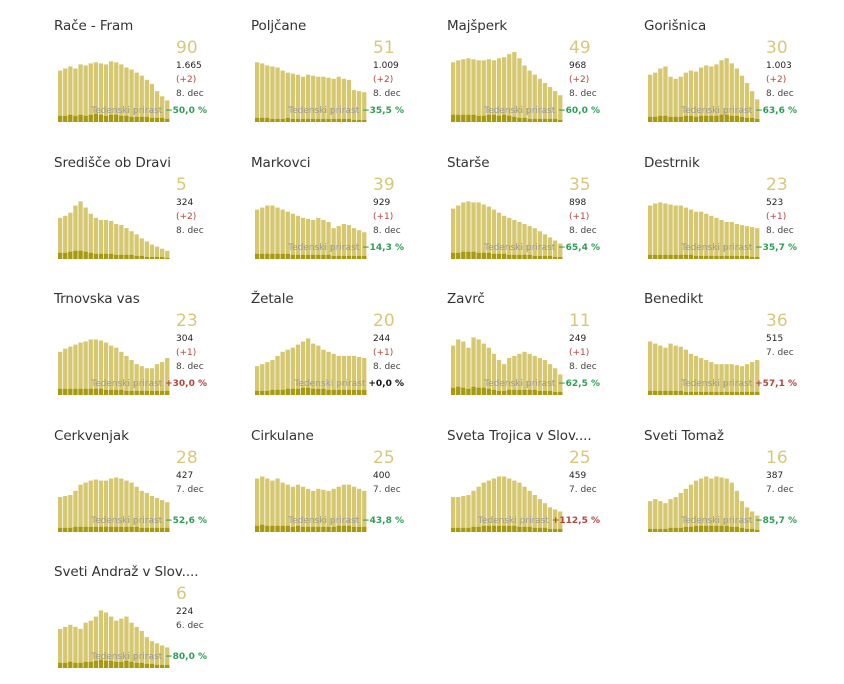  I want to click on last-date: 7. dec, so click(583, 490).